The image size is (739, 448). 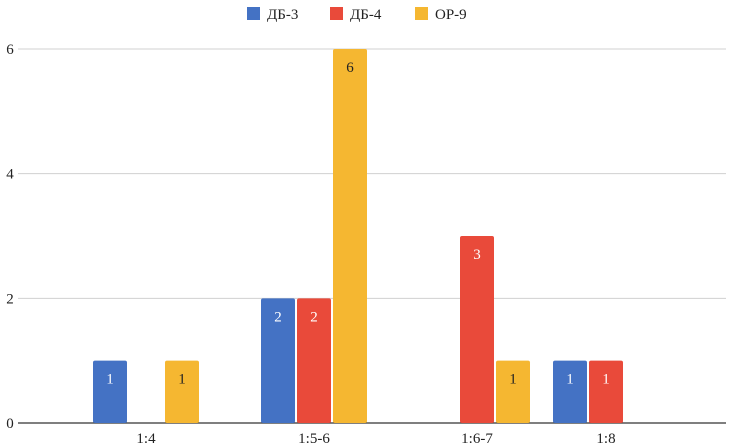 What do you see at coordinates (10, 299) in the screenshot?
I see `y-tick-label: 2` at bounding box center [10, 299].